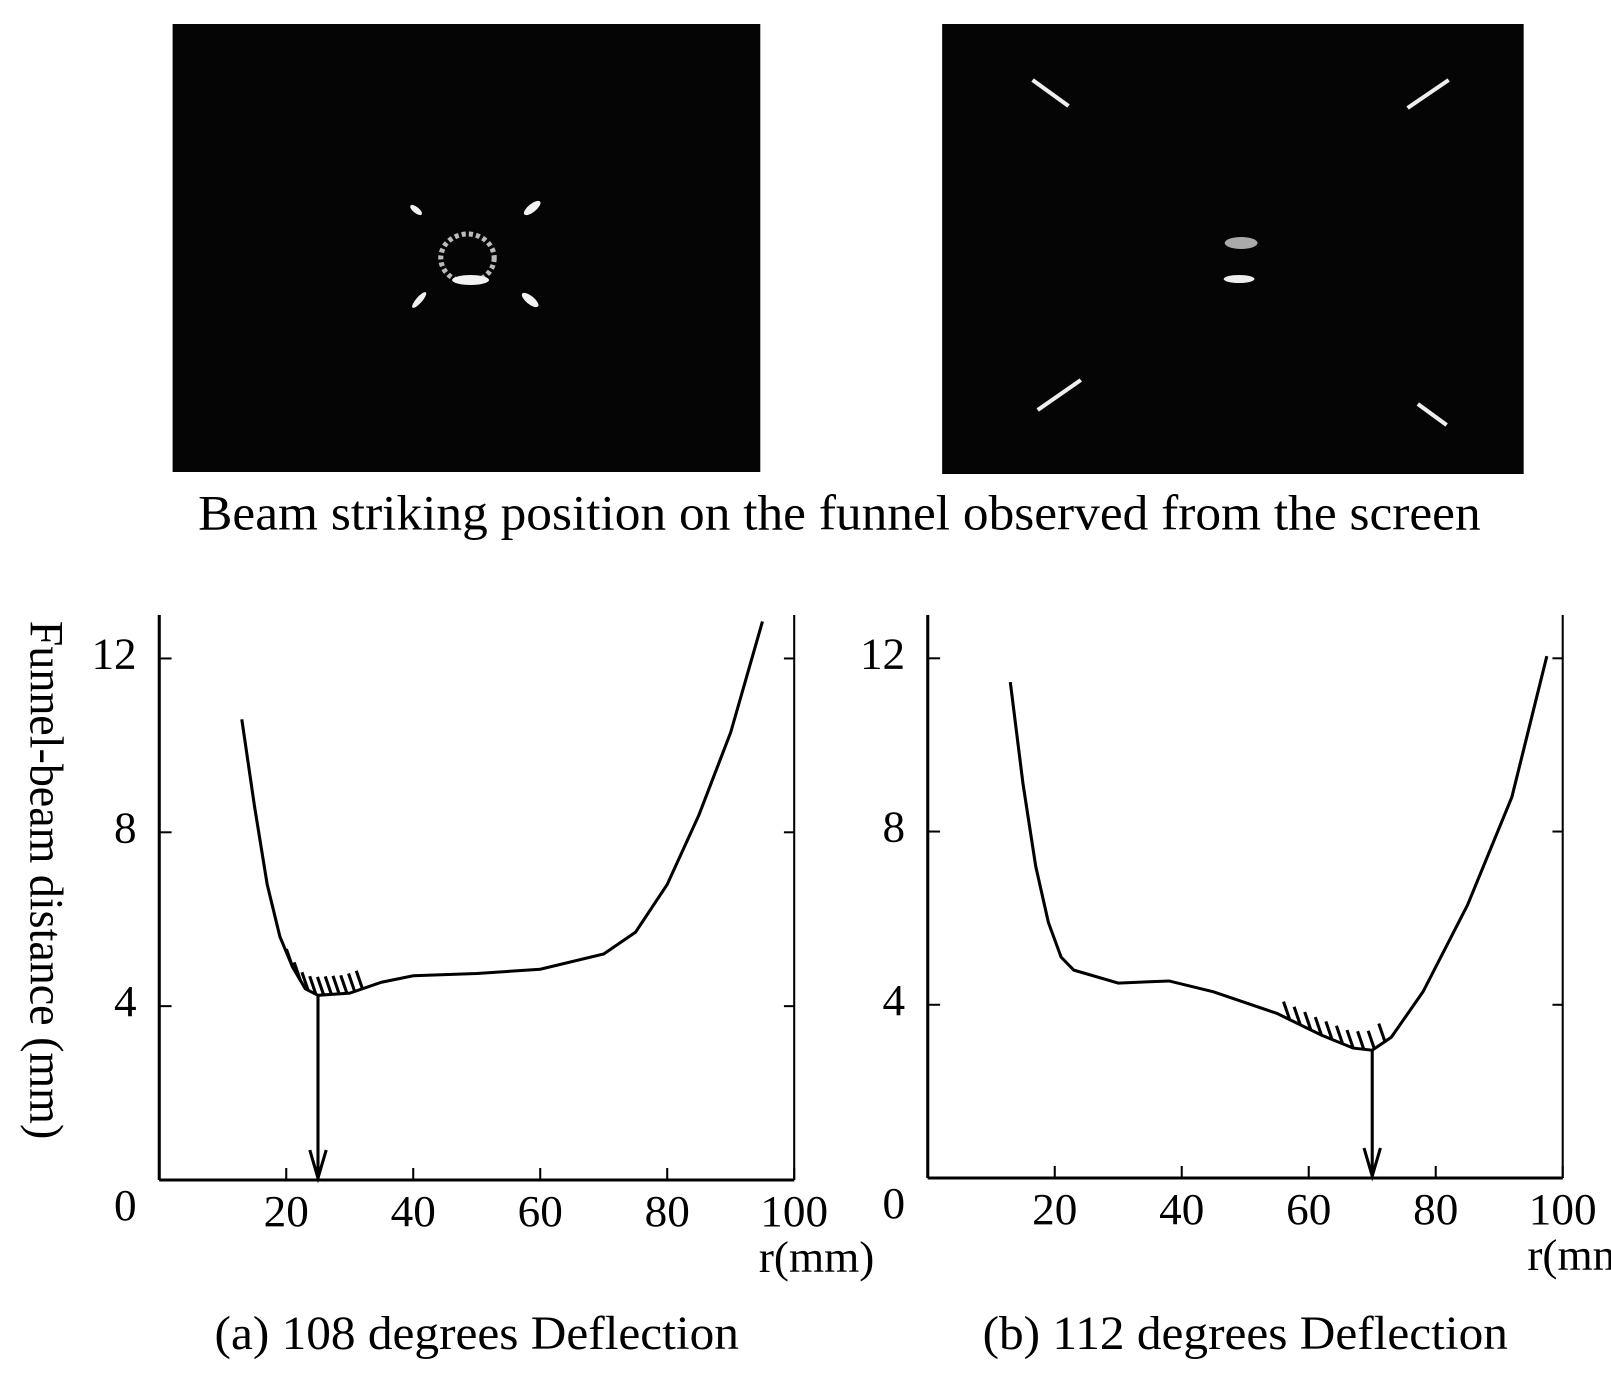 The width and height of the screenshot is (1611, 1374). I want to click on y-axis-label: Funnel-beam distance (mm), so click(45, 880).